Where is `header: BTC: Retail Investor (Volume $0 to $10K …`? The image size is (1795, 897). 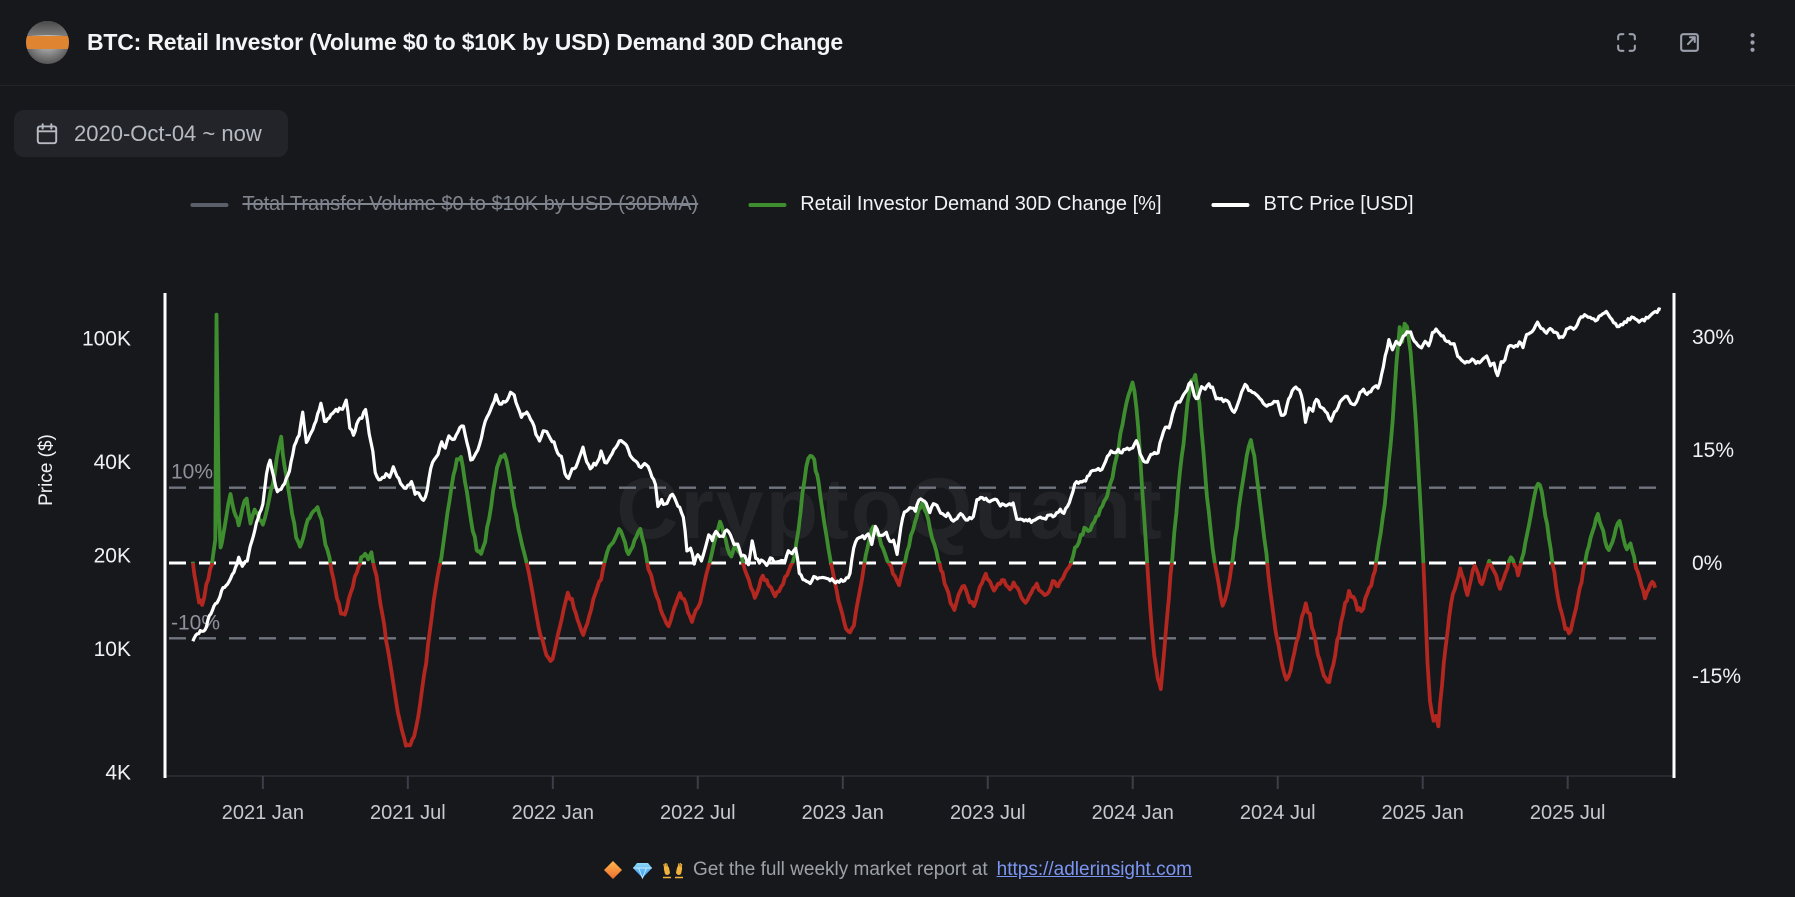 header: BTC: Retail Investor (Volume $0 to $10K … is located at coordinates (897, 43).